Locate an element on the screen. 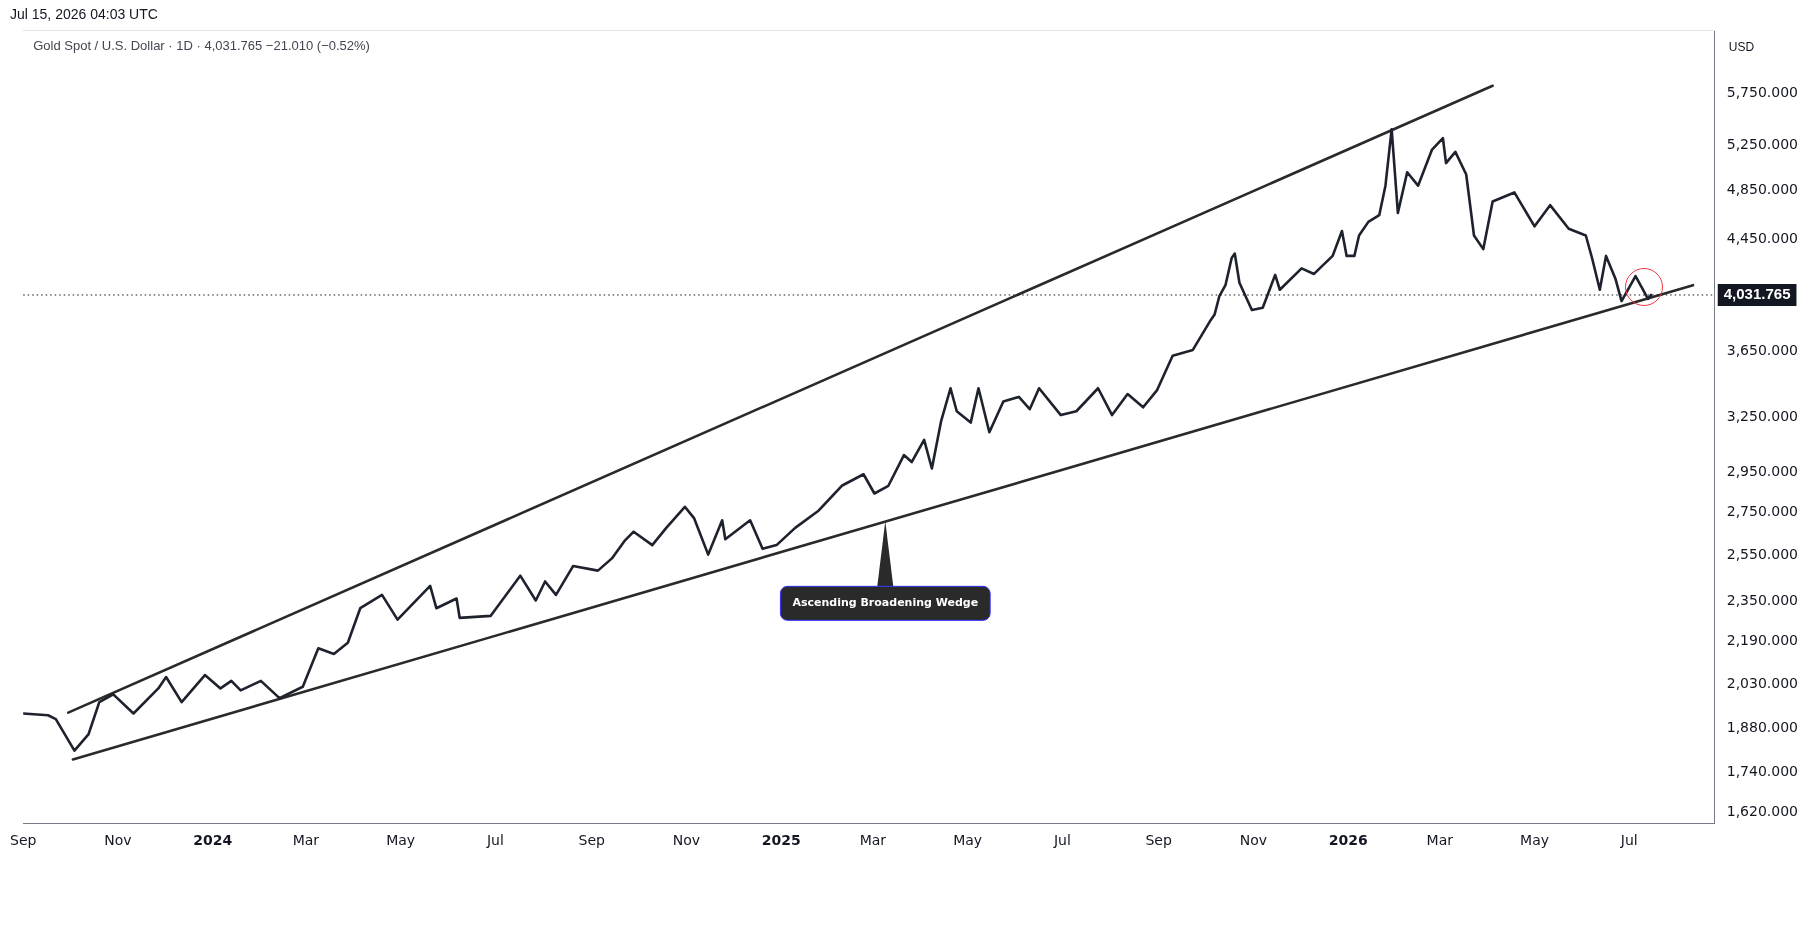 The width and height of the screenshot is (1814, 932). y-tick-label: 1,740.000 is located at coordinates (1762, 770).